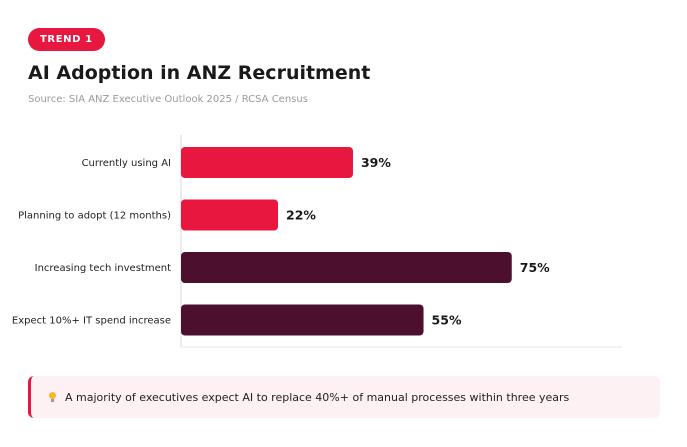 Image resolution: width=687 pixels, height=447 pixels. Describe the element at coordinates (447, 320) in the screenshot. I see `value-label-3: 55%` at that location.